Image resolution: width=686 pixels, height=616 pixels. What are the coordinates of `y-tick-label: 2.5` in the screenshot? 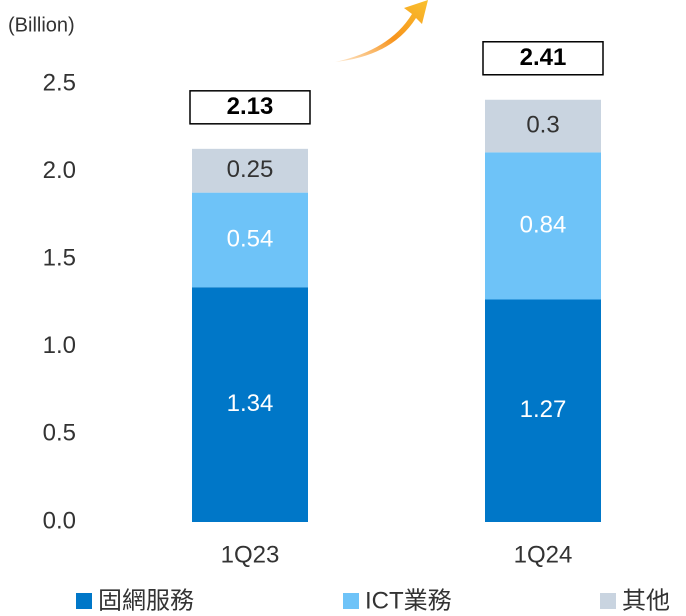 It's located at (59, 82).